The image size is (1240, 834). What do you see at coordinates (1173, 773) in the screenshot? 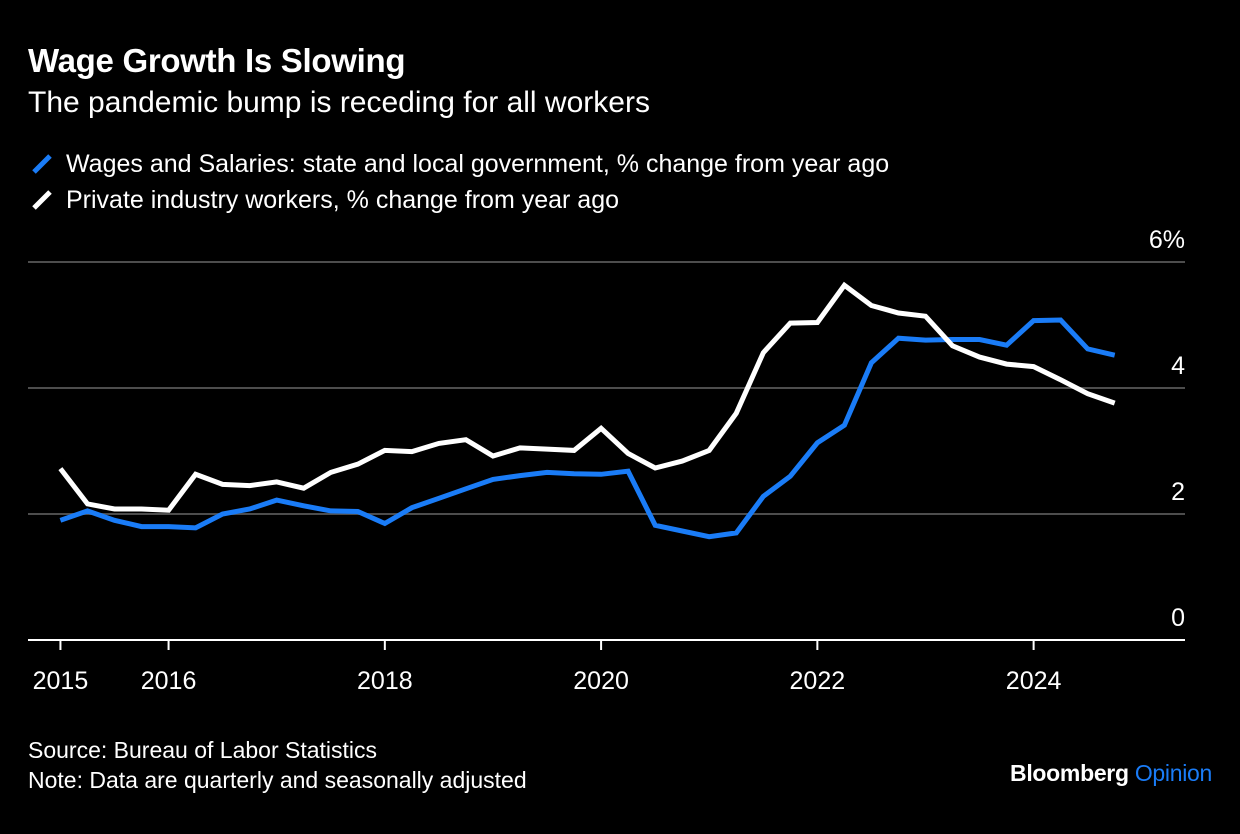
I see `brand-product: Opinion` at bounding box center [1173, 773].